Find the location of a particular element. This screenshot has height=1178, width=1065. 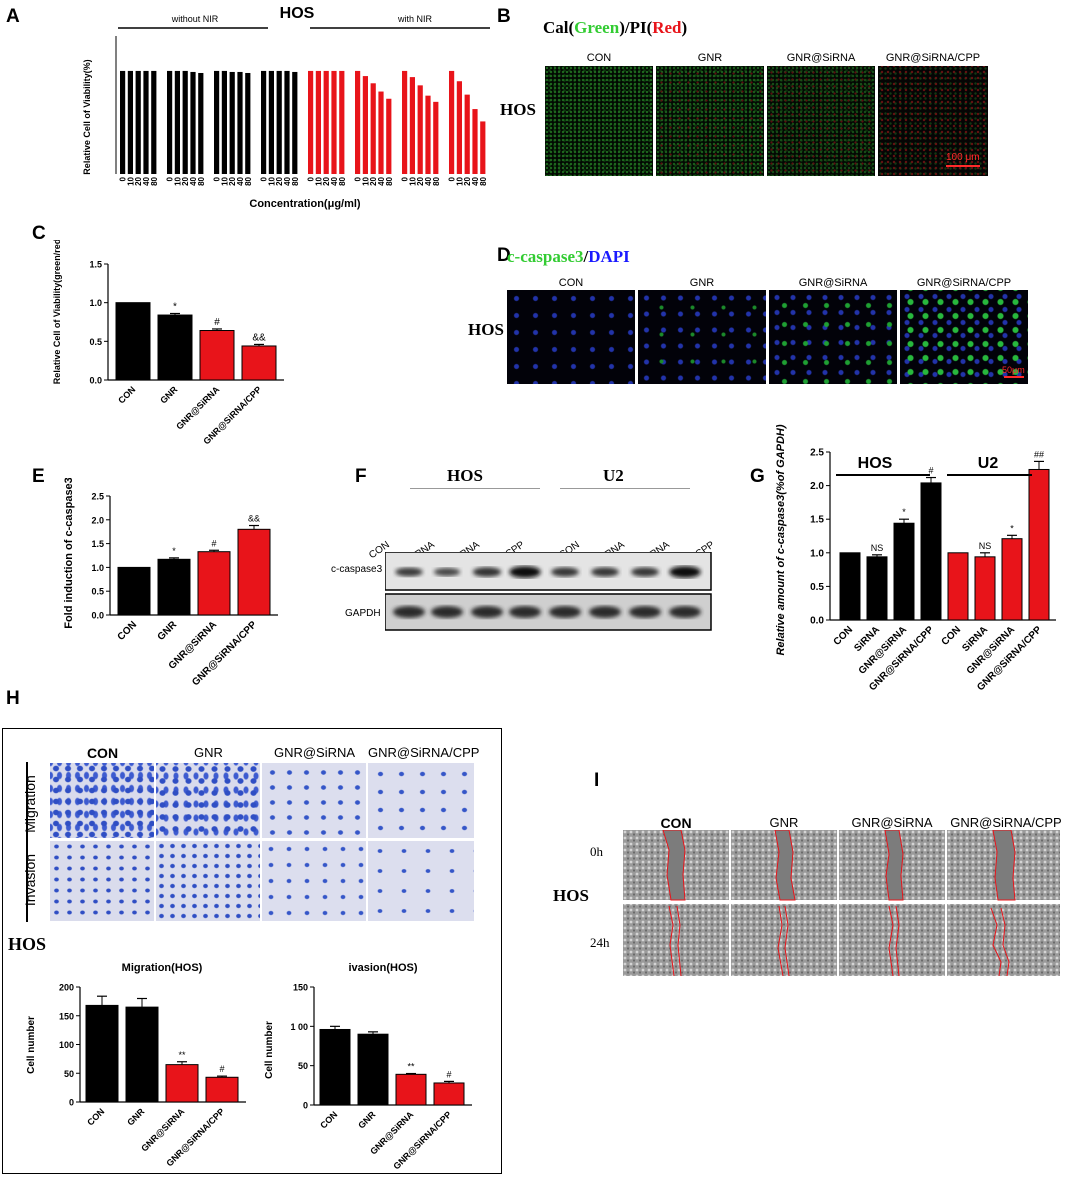

significance-mark: NS is located at coordinates (877, 548).